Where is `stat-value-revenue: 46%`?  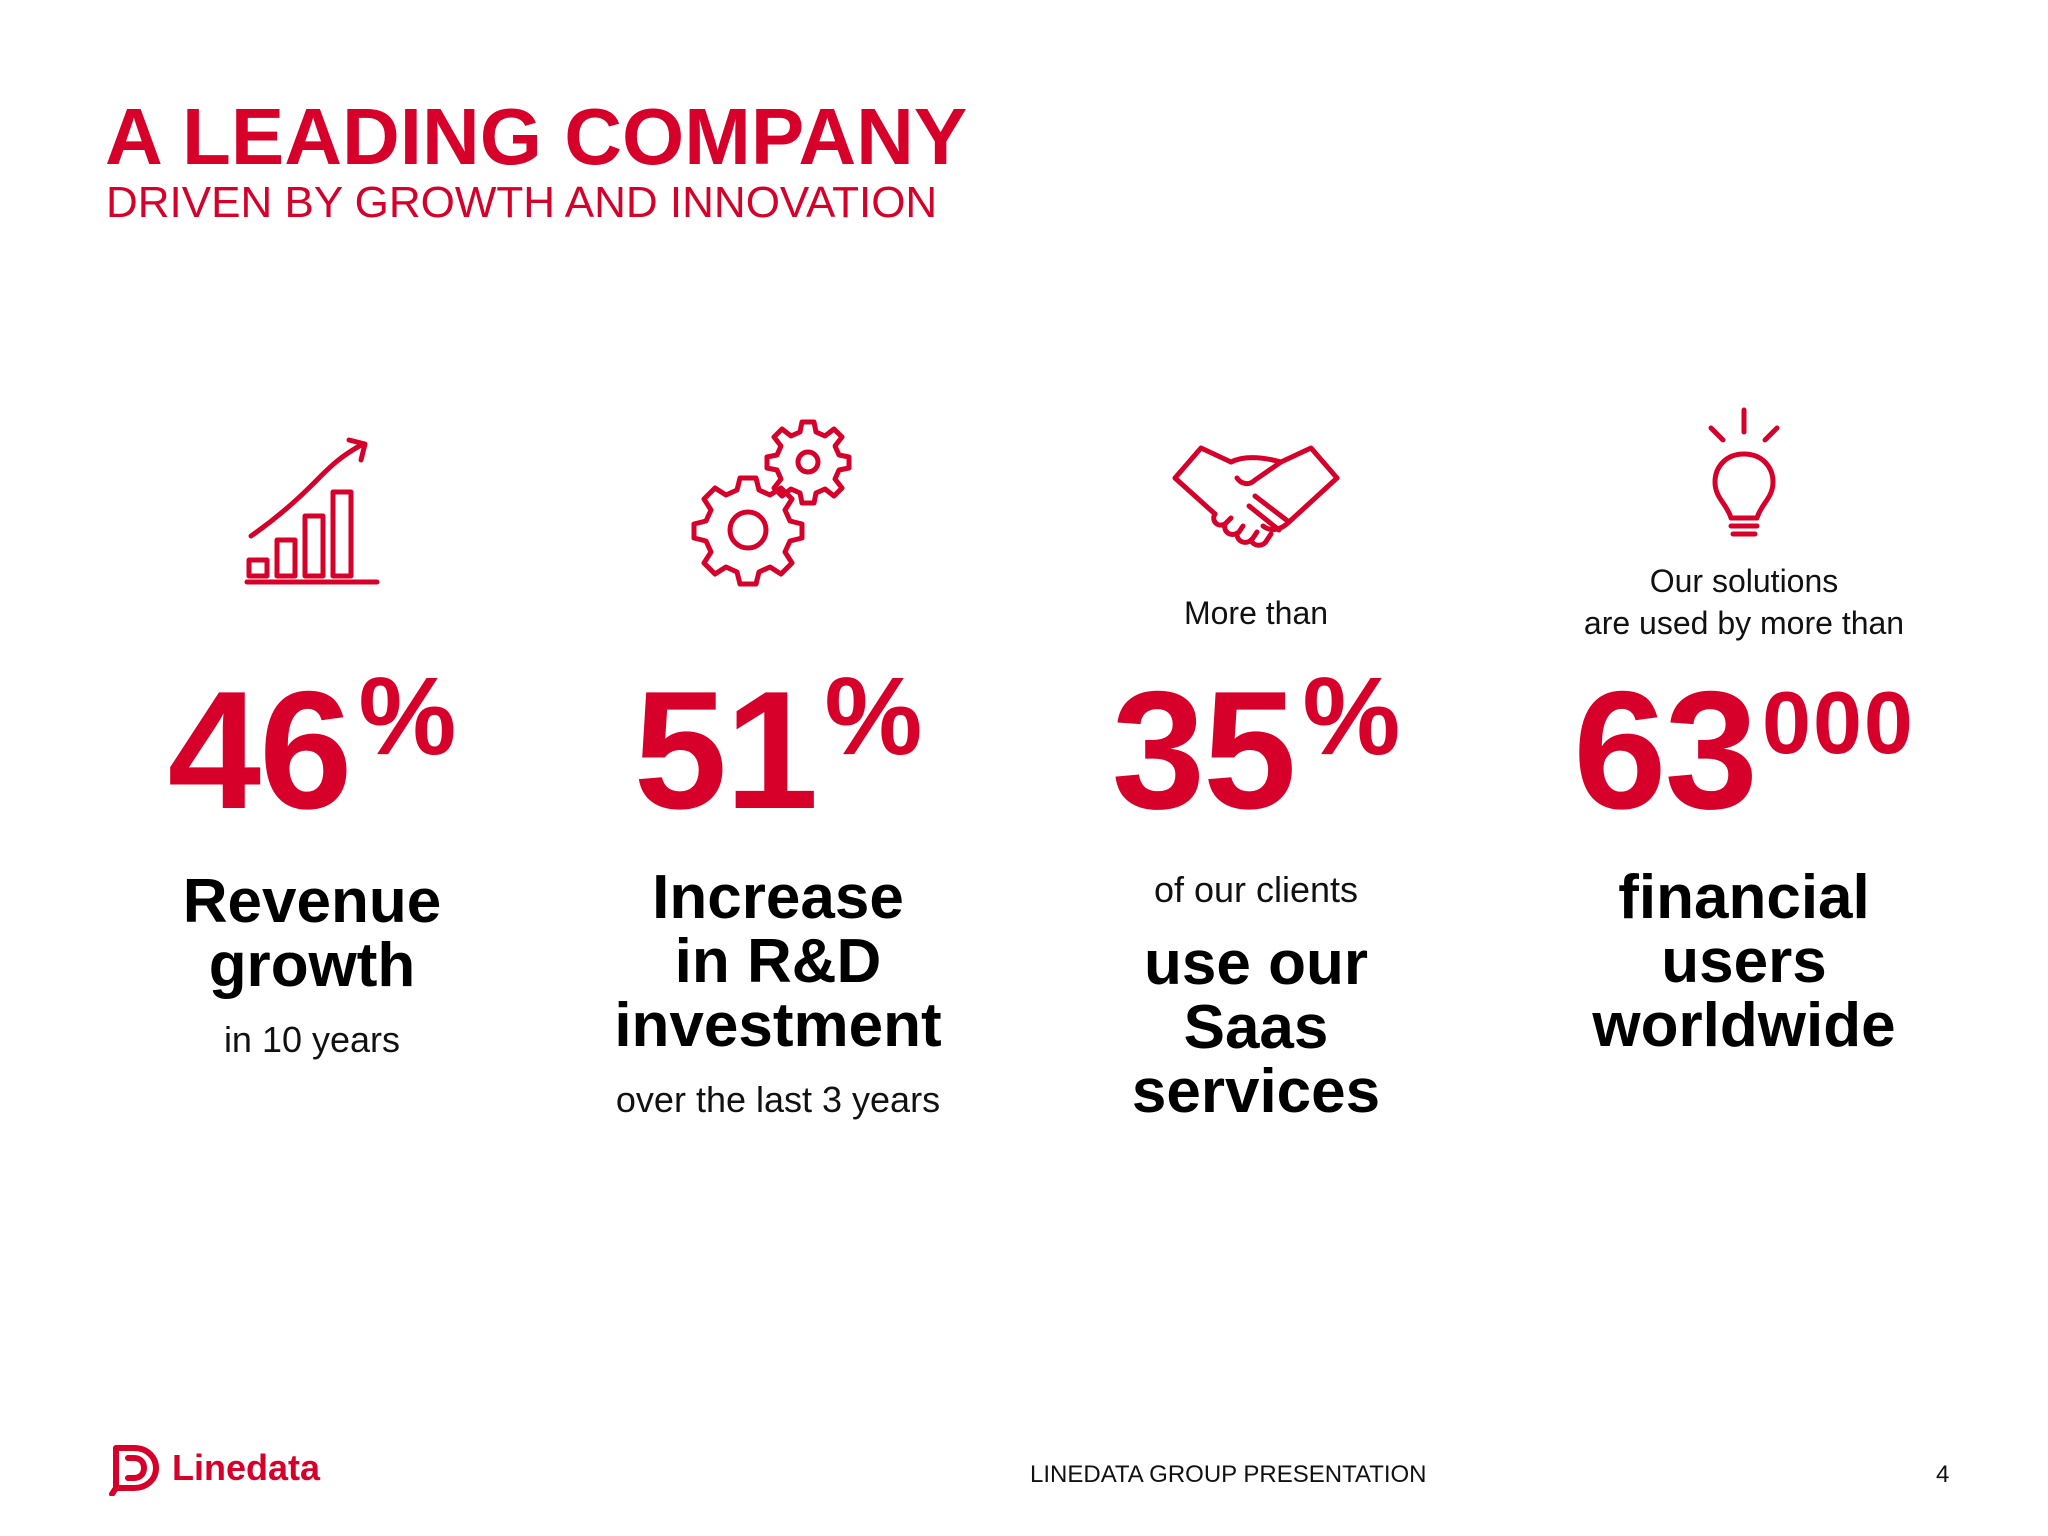 stat-value-revenue: 46% is located at coordinates (312, 749).